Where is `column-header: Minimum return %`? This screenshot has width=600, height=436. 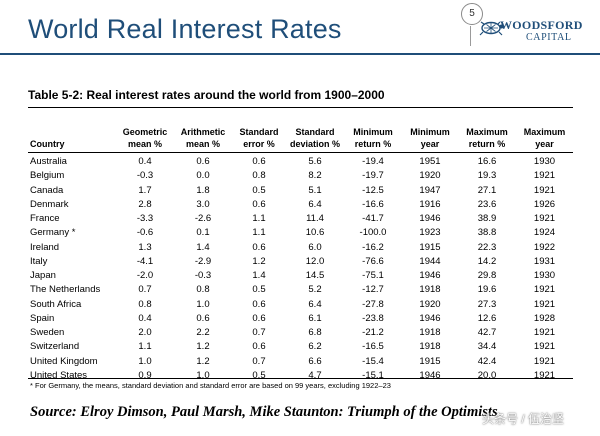 column-header: Minimum return % is located at coordinates (373, 132).